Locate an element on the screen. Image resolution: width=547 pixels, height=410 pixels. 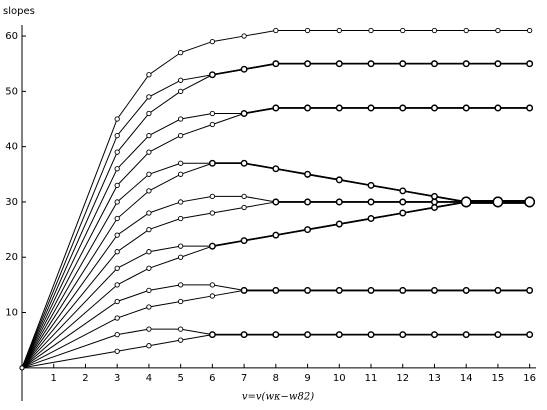
x-tick-label: 16 is located at coordinates (529, 378).